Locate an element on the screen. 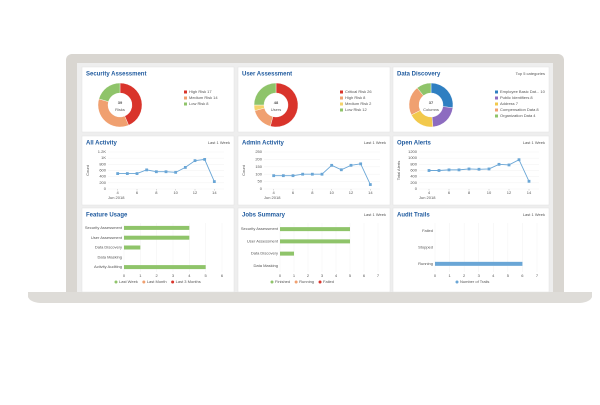  x-tick-label: 7 is located at coordinates (378, 275).